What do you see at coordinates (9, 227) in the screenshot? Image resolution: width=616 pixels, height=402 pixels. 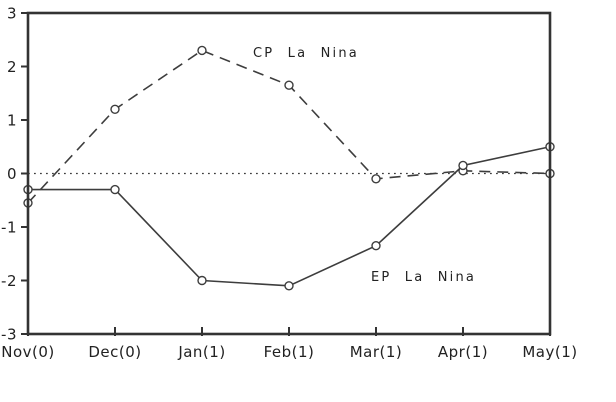 I see `y-axis-tick-label: -1` at bounding box center [9, 227].